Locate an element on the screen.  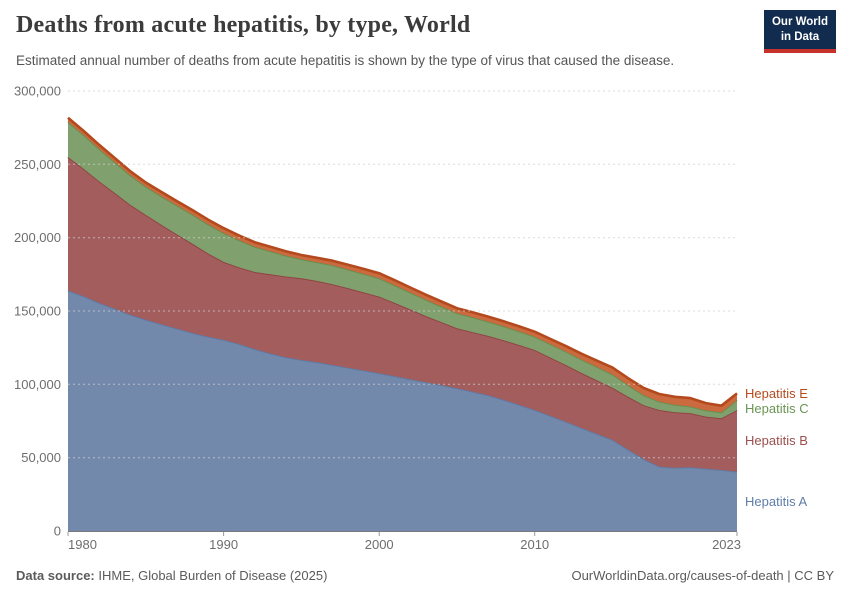
x-axis-tick-label: 2000 is located at coordinates (379, 544).